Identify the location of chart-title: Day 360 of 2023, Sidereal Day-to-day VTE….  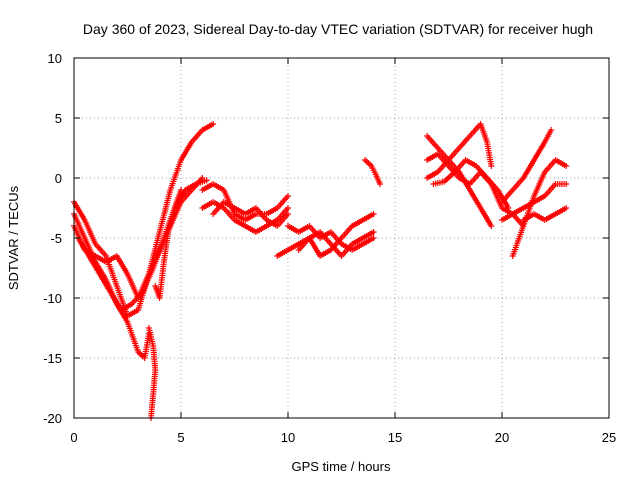
(338, 29).